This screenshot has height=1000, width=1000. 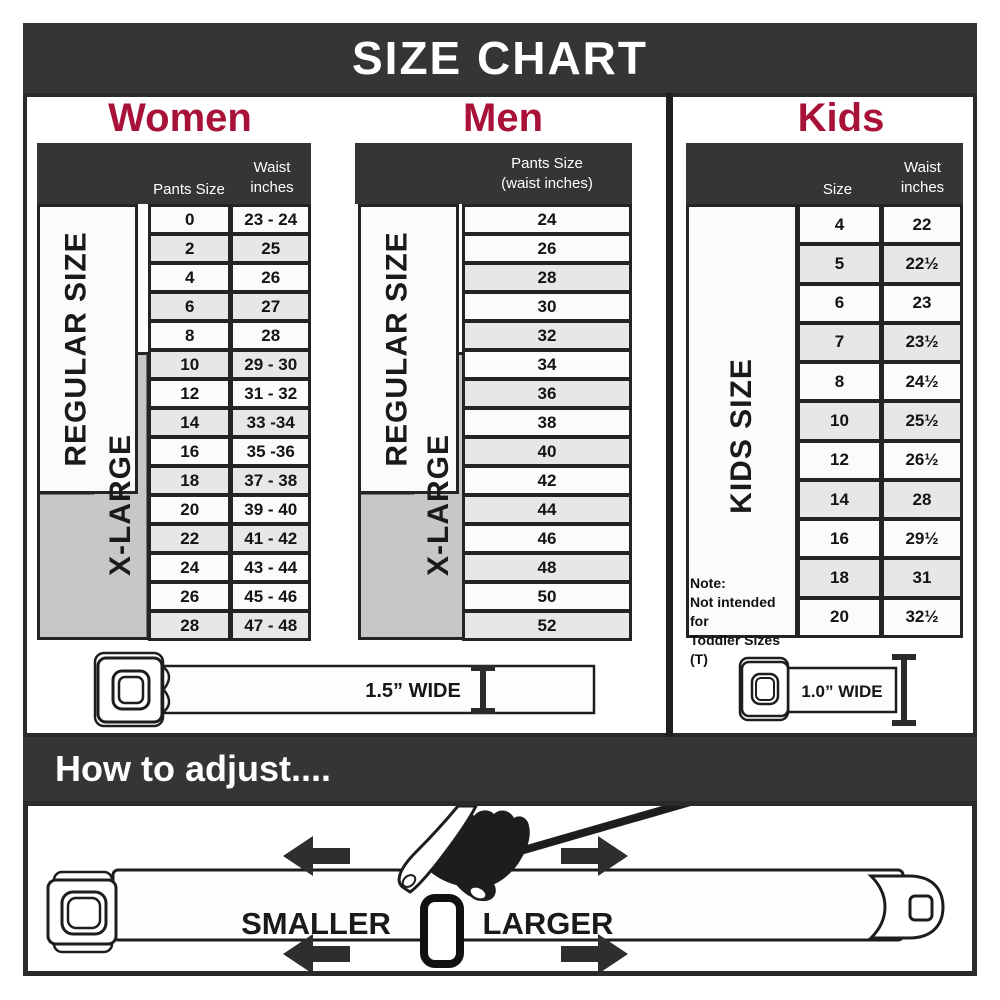 I want to click on pulled-strap-line, so click(x=592, y=834).